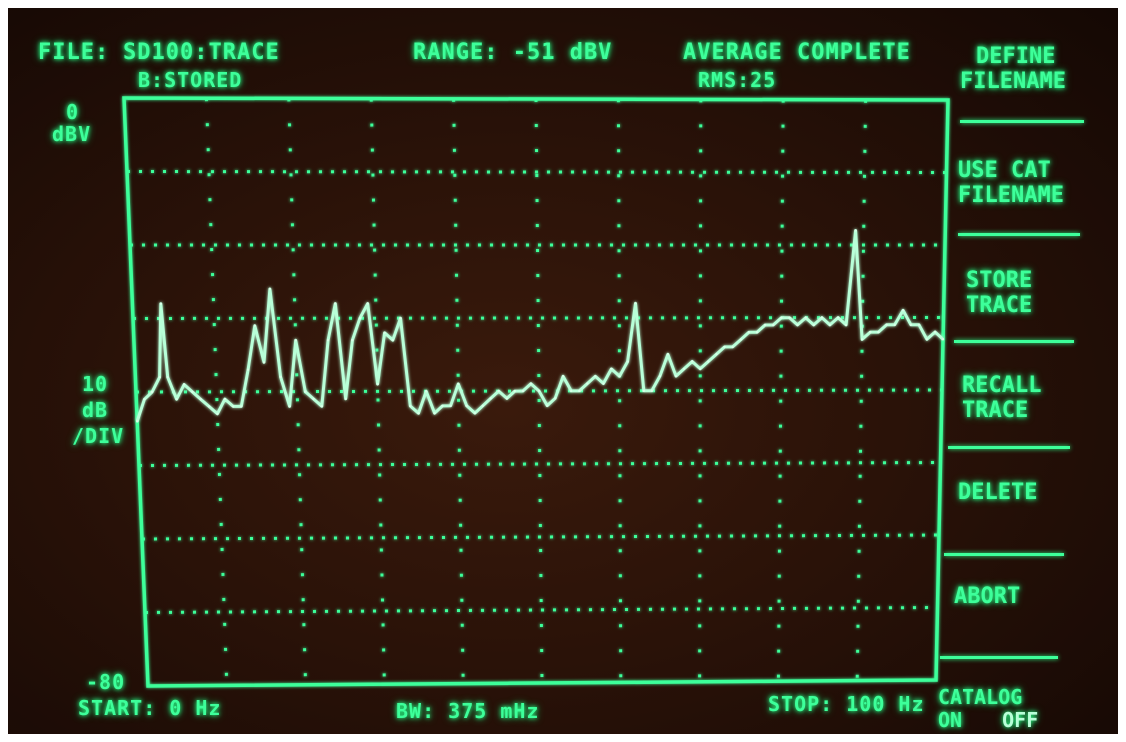  I want to click on softkey-label: ABORT, so click(987, 596).